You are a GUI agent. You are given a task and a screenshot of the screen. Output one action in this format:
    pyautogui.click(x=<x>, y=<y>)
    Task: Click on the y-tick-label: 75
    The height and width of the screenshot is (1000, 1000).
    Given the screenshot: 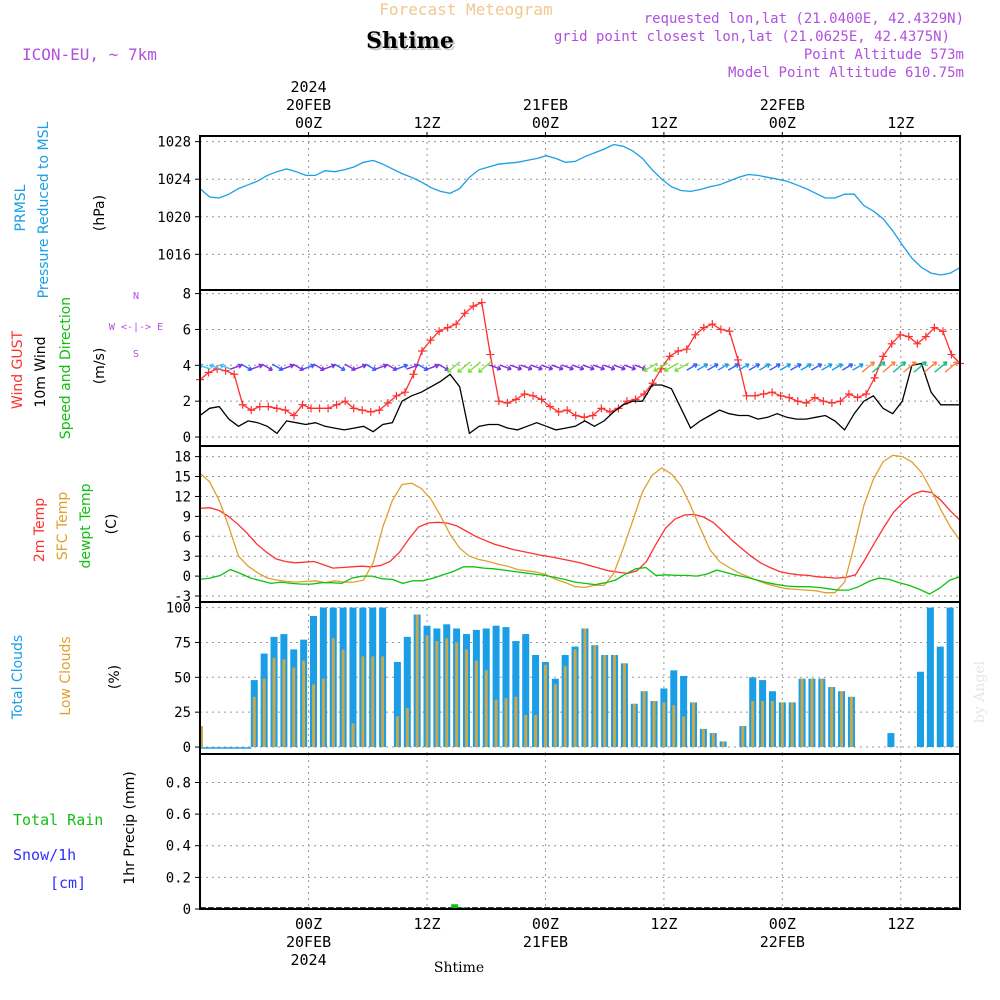 What is the action you would take?
    pyautogui.click(x=182, y=643)
    